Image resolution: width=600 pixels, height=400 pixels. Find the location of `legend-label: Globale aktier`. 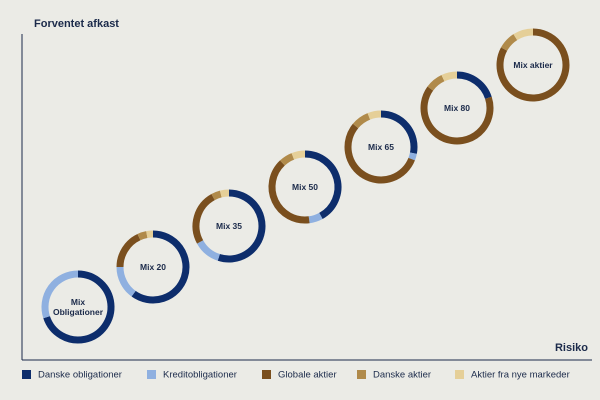

legend-label: Globale aktier is located at coordinates (307, 375).